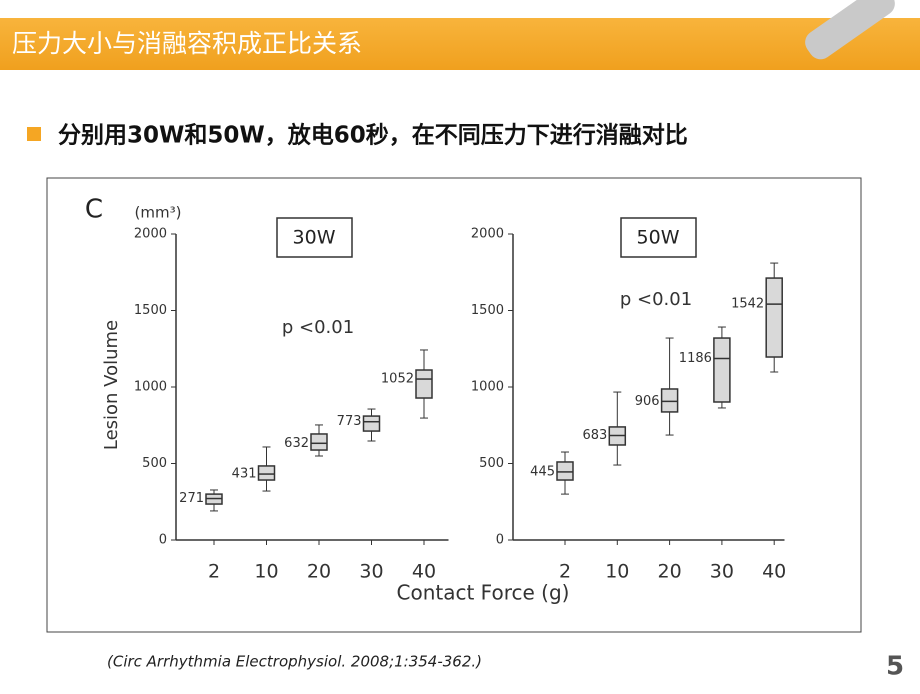 The image size is (920, 694). What do you see at coordinates (747, 304) in the screenshot?
I see `value-label: 1542` at bounding box center [747, 304].